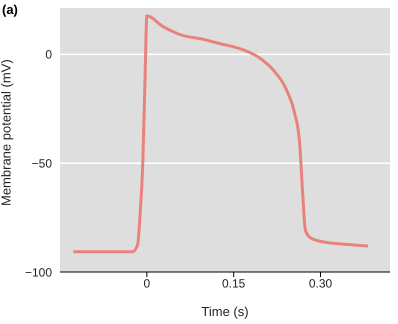  Describe the element at coordinates (225, 311) in the screenshot. I see `x-axis-title: Time (s)` at that location.